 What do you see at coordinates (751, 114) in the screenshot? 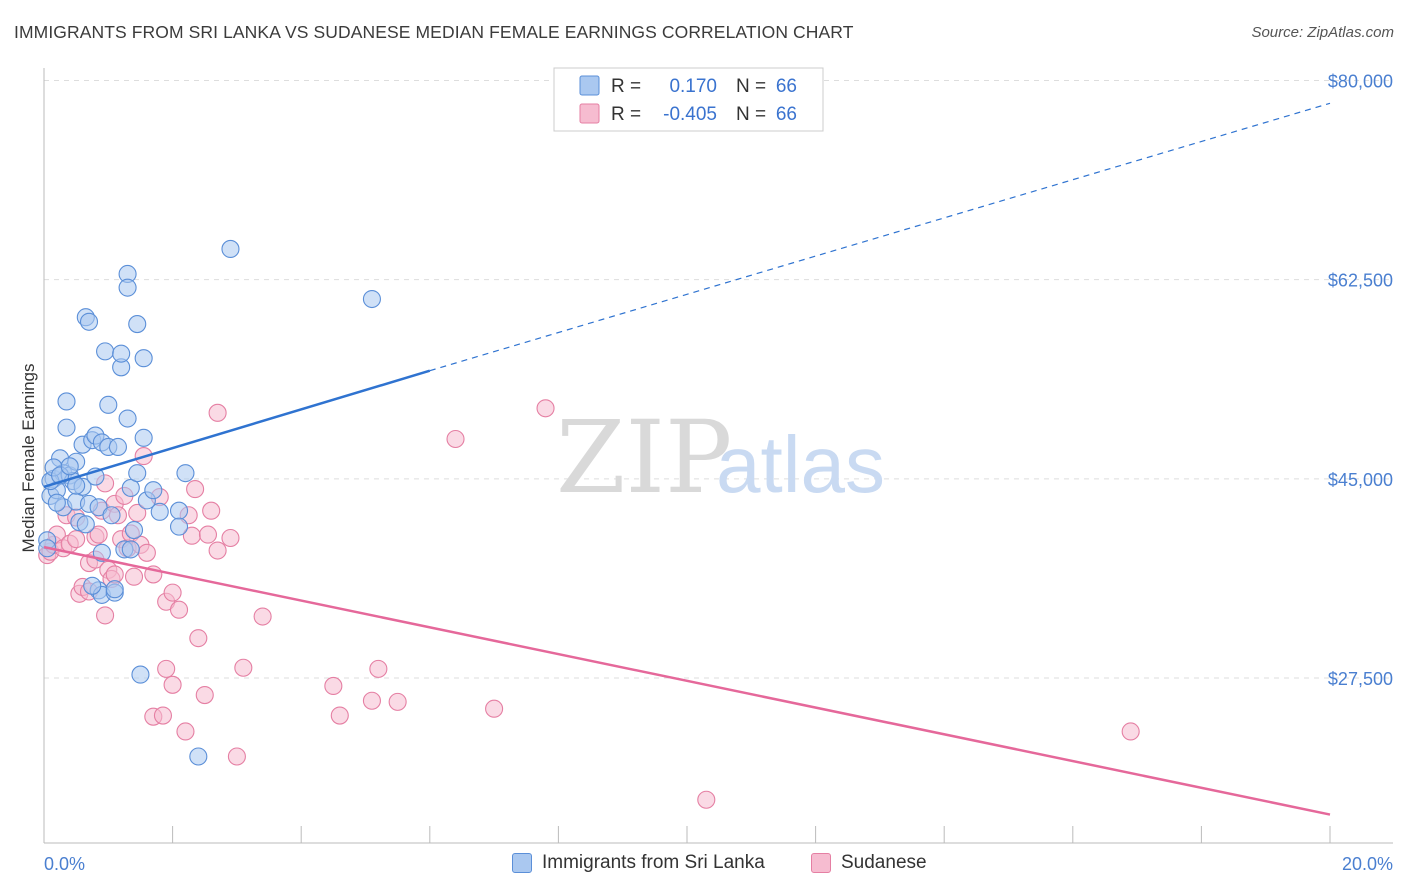
I see `legend-n-label-2: N =` at bounding box center [751, 114].